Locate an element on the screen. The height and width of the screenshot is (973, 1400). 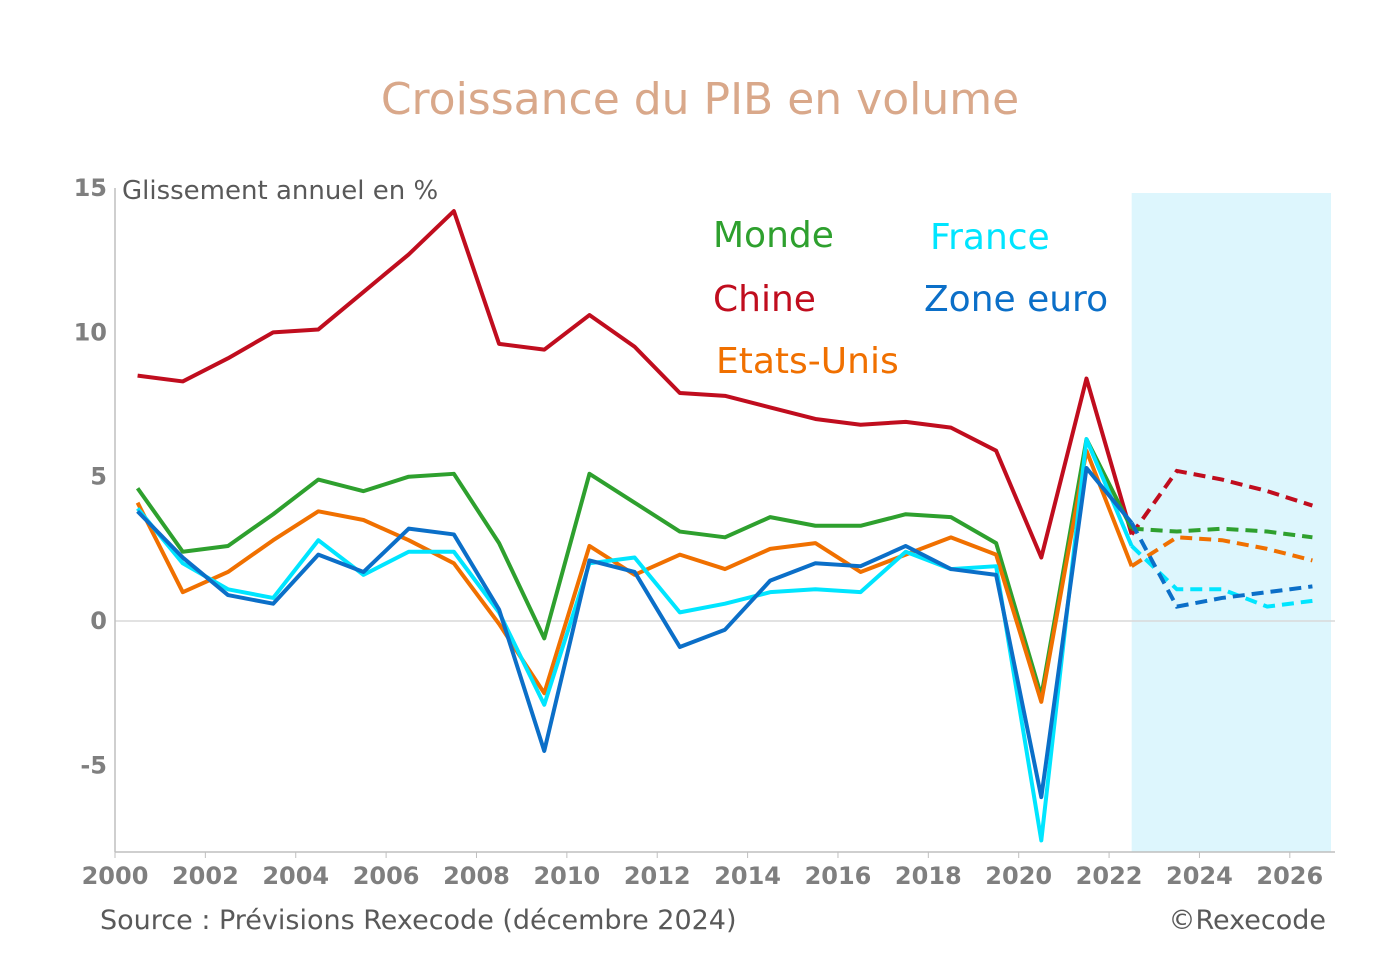
x-tick-label: 2002 is located at coordinates (205, 876).